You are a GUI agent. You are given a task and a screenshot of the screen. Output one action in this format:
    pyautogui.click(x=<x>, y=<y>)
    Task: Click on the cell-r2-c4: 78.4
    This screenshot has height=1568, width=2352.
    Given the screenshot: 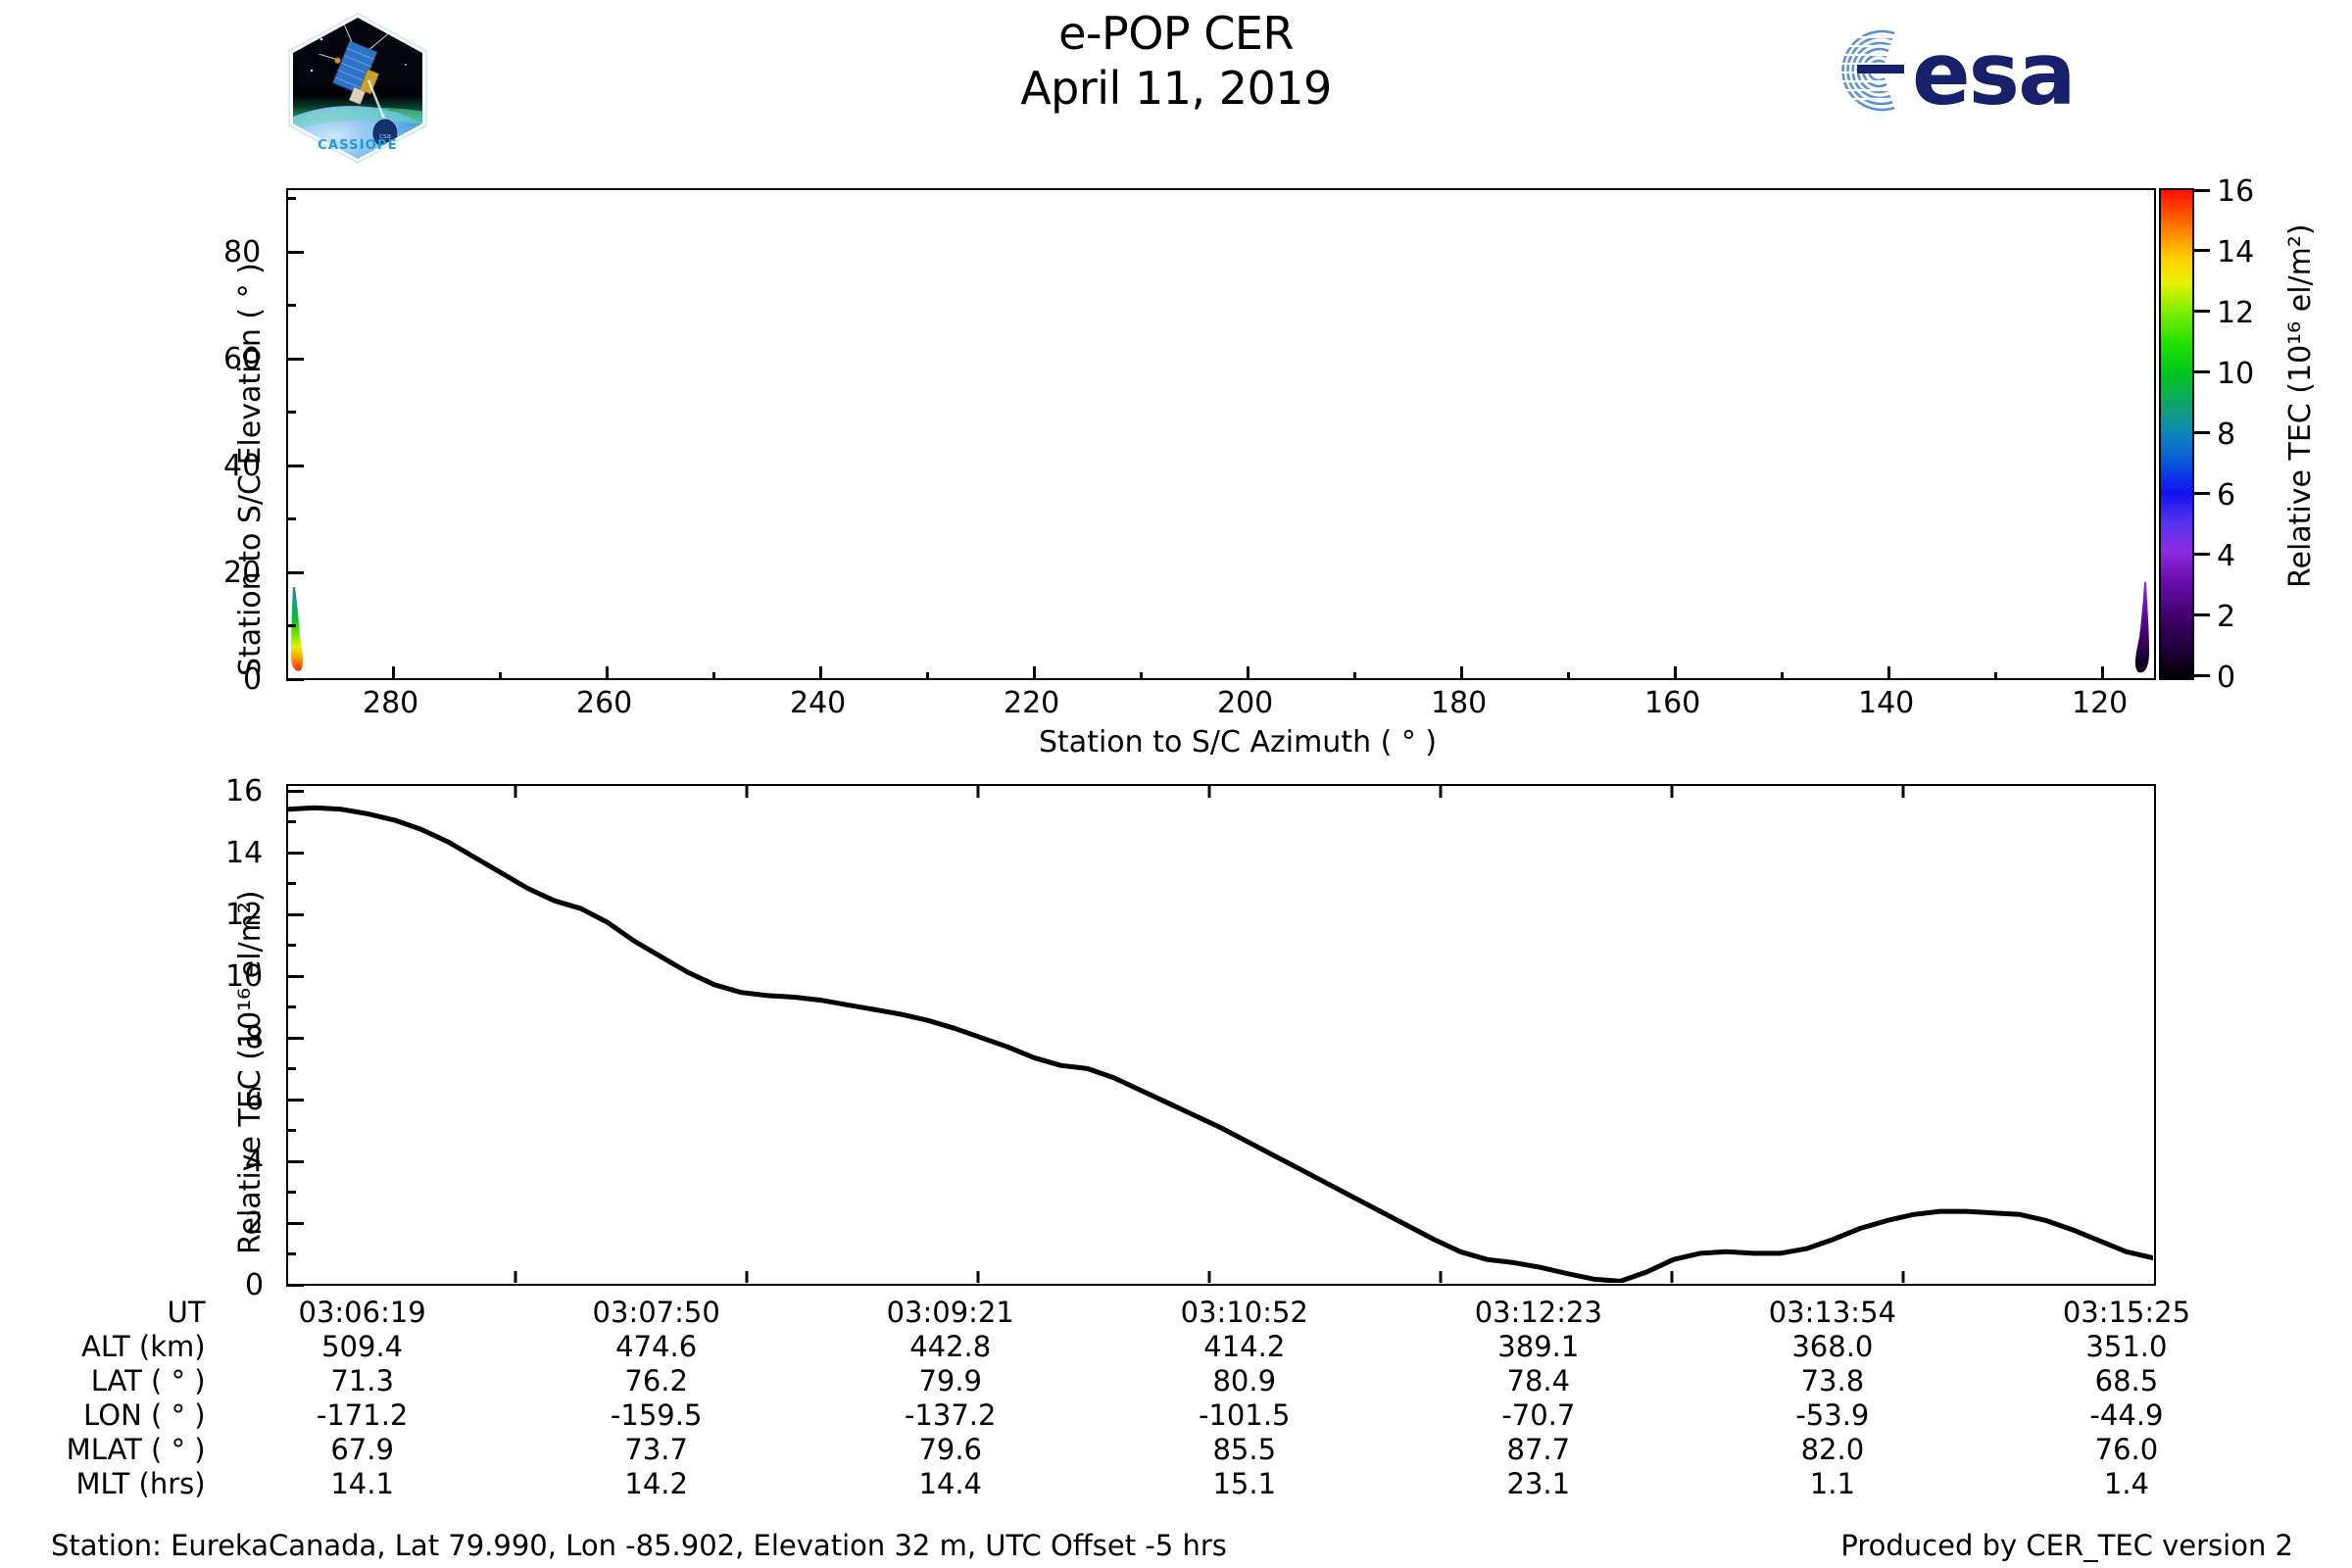 What is the action you would take?
    pyautogui.click(x=1538, y=1380)
    